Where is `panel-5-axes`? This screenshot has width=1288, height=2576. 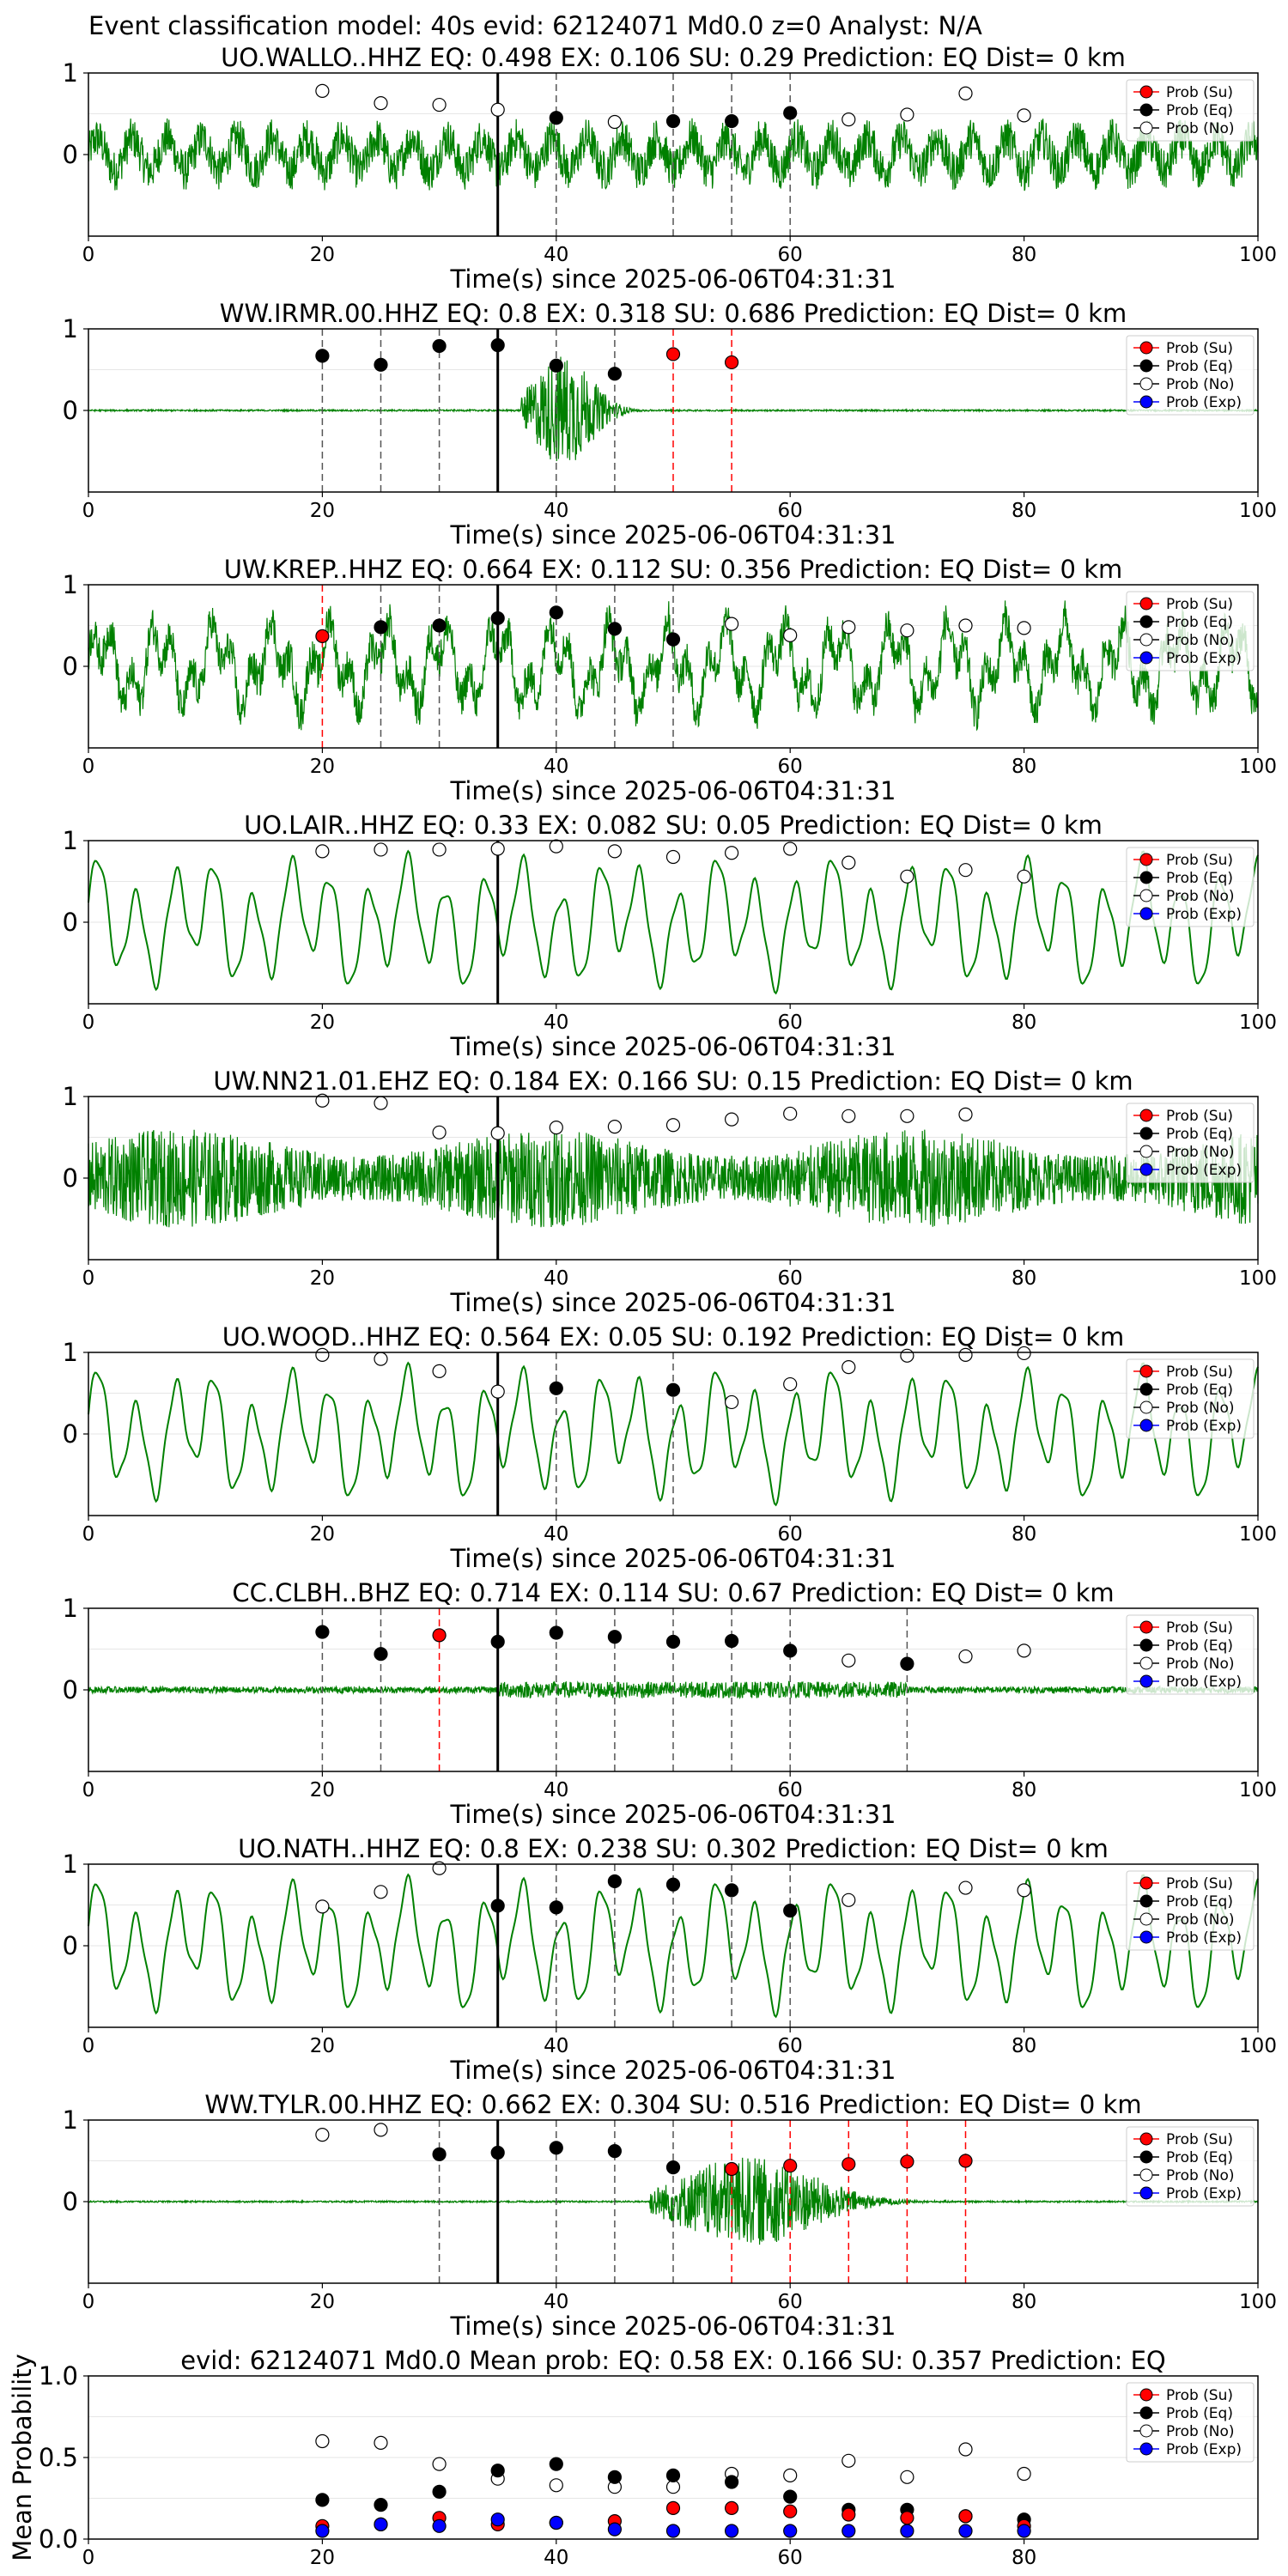
panel-5-axes is located at coordinates (673, 1178).